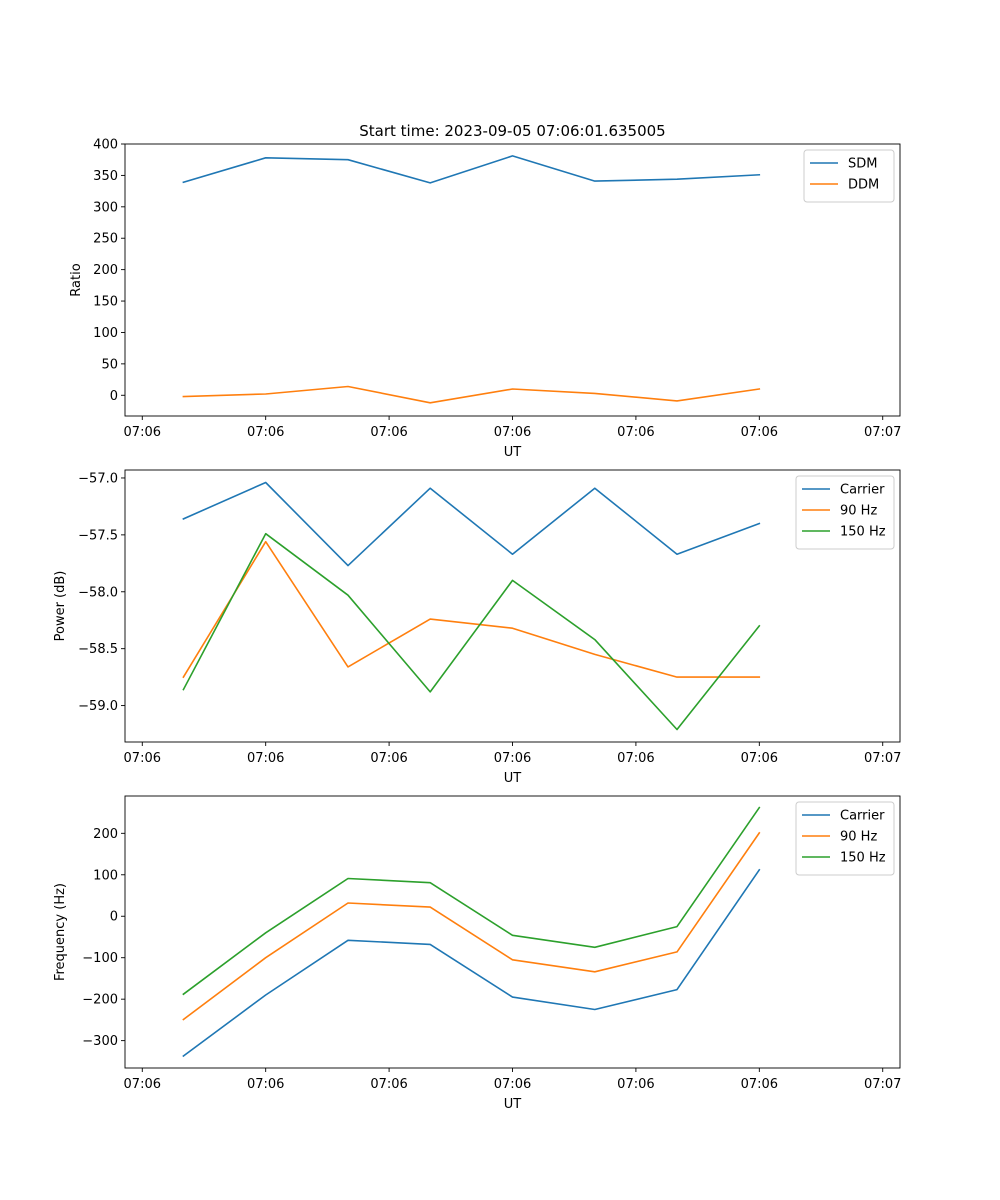  What do you see at coordinates (105, 207) in the screenshot?
I see `y-tick-label: 300` at bounding box center [105, 207].